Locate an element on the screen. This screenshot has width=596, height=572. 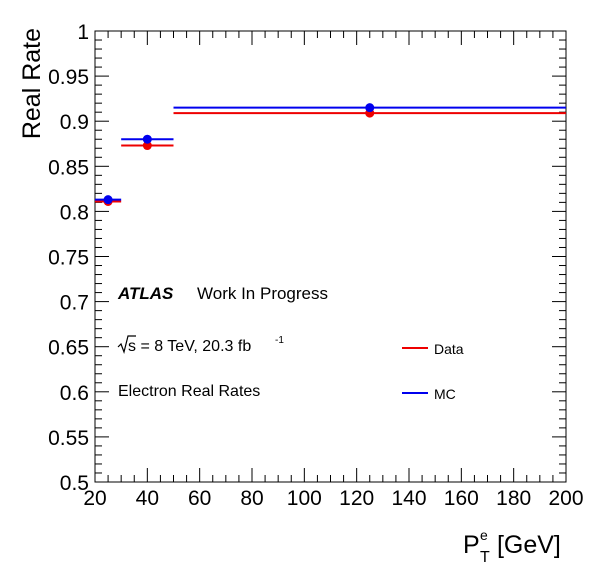
x-axis-label-main: P is located at coordinates (471, 545).